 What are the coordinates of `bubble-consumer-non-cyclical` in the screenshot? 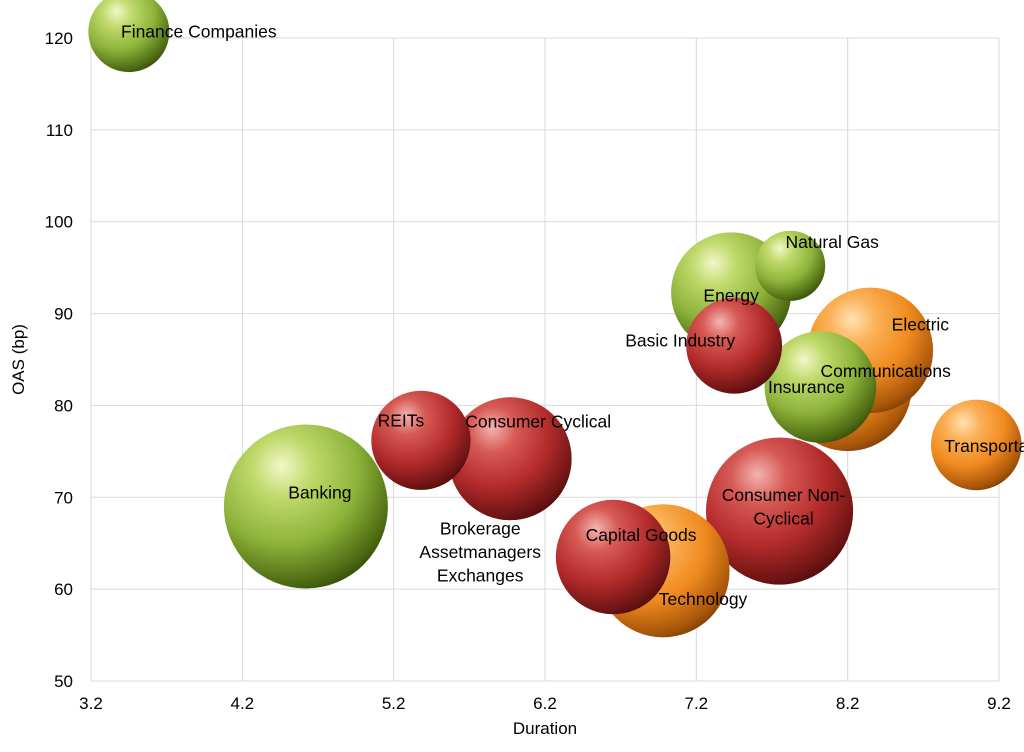 It's located at (780, 511).